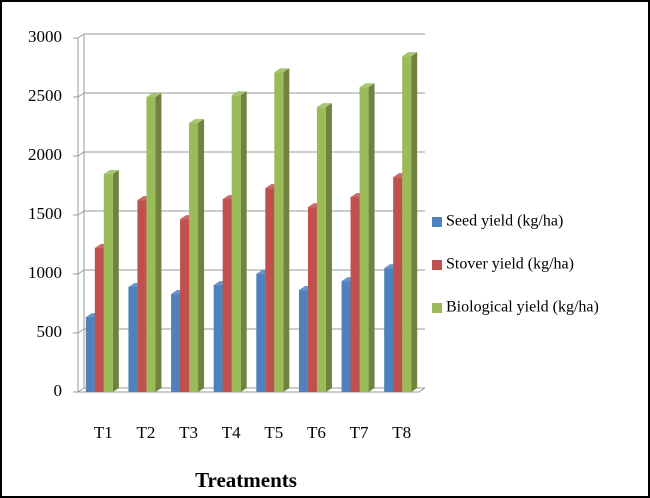 Image resolution: width=650 pixels, height=498 pixels. What do you see at coordinates (45, 213) in the screenshot?
I see `y-tick-label: 1500` at bounding box center [45, 213].